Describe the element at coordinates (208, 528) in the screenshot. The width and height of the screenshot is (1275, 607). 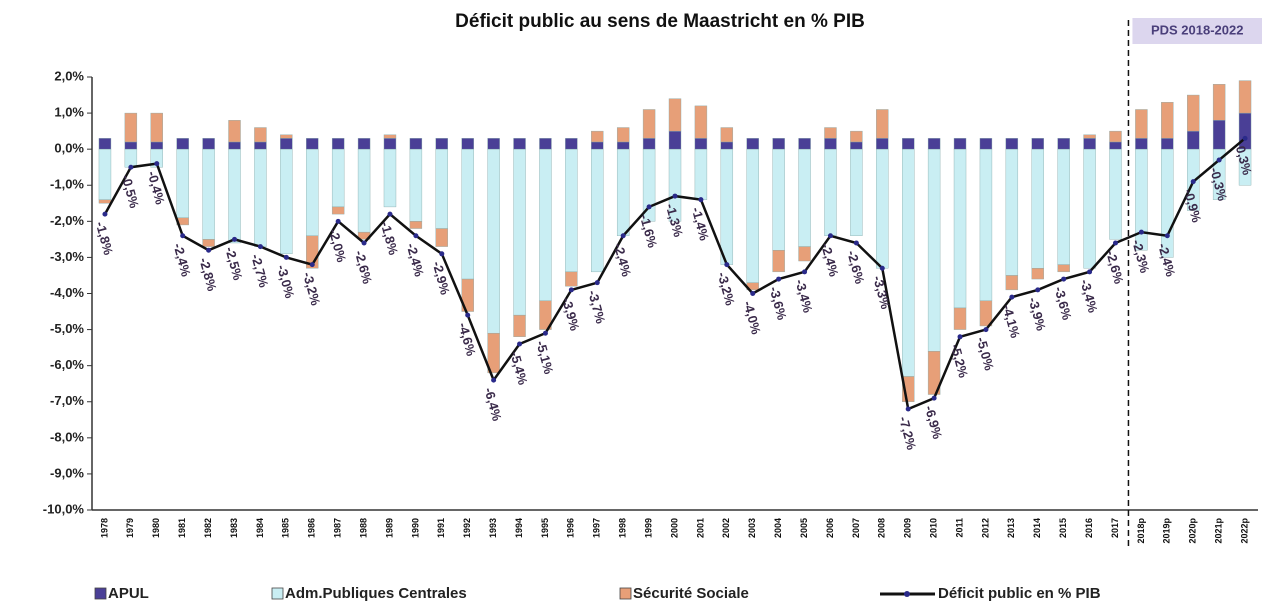
I see `x-tick-label: 1982` at that location.